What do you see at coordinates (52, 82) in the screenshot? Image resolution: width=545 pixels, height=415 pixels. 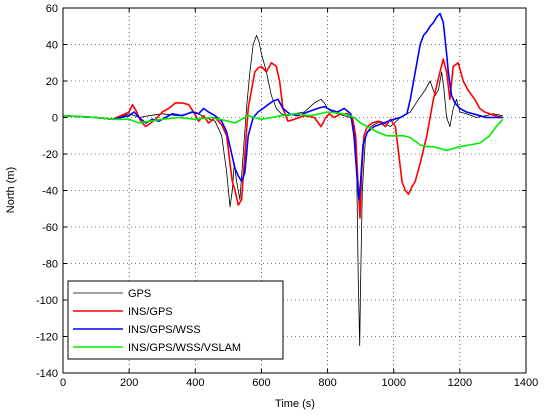 I see `y-tick-label: 20` at bounding box center [52, 82].